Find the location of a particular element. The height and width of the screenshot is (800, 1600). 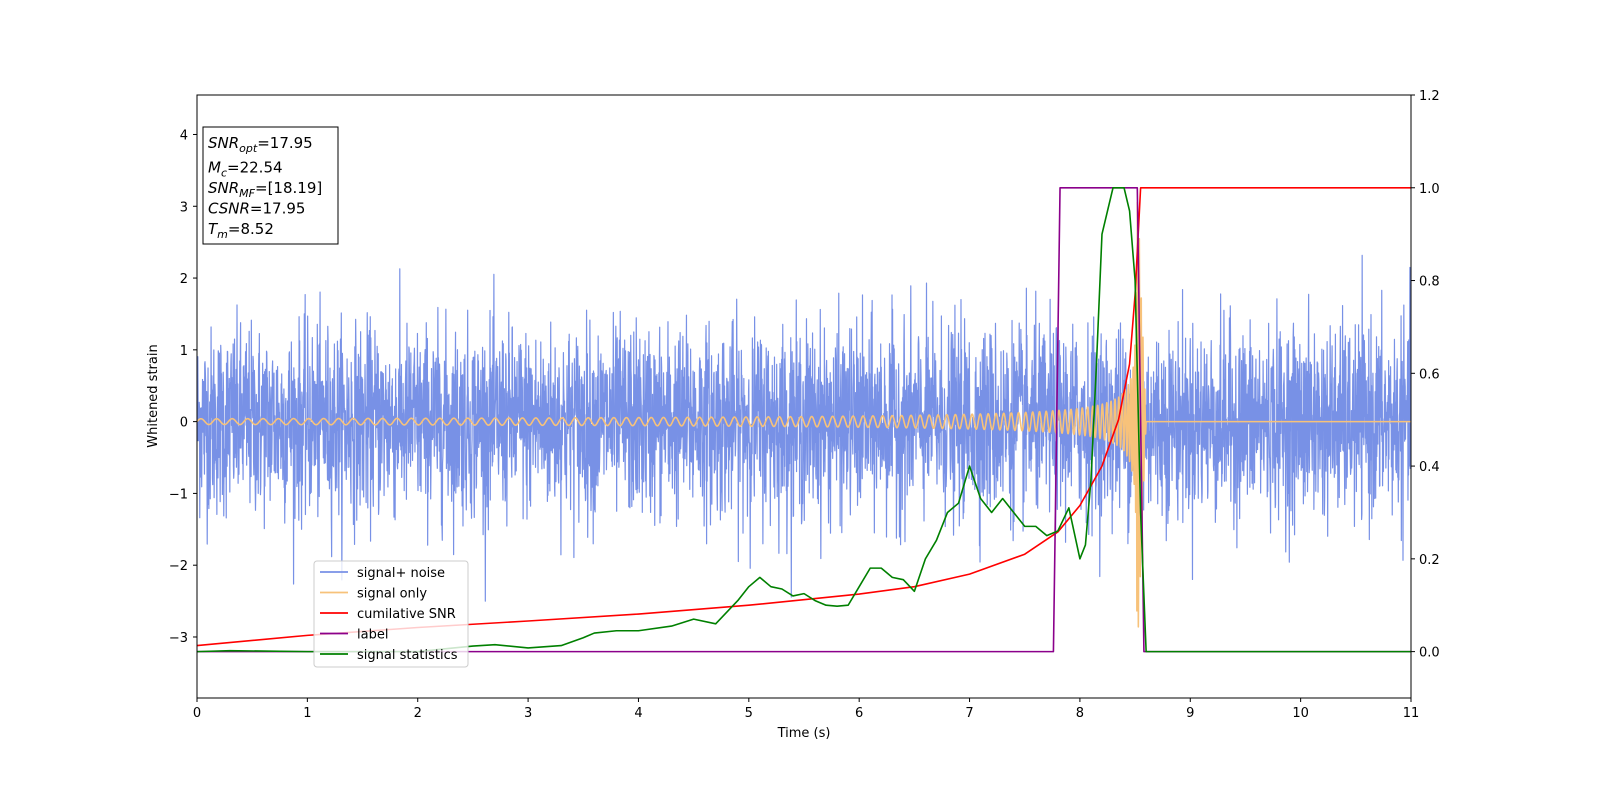

y-right-tick-label: 0.4 is located at coordinates (1429, 467).